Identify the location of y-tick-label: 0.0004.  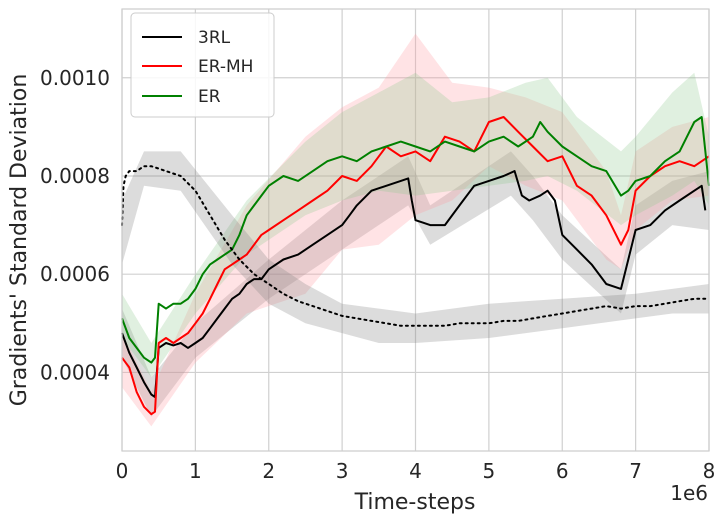
(75, 372).